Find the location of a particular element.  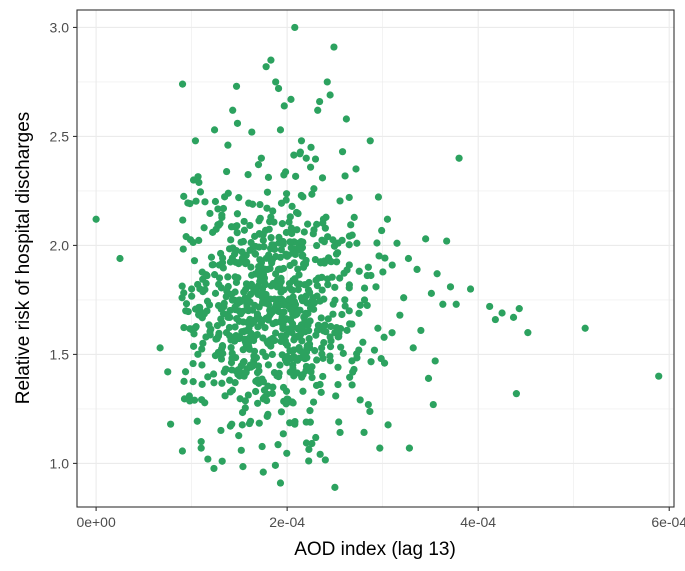

y-tick-label: 3.0 is located at coordinates (60, 27).